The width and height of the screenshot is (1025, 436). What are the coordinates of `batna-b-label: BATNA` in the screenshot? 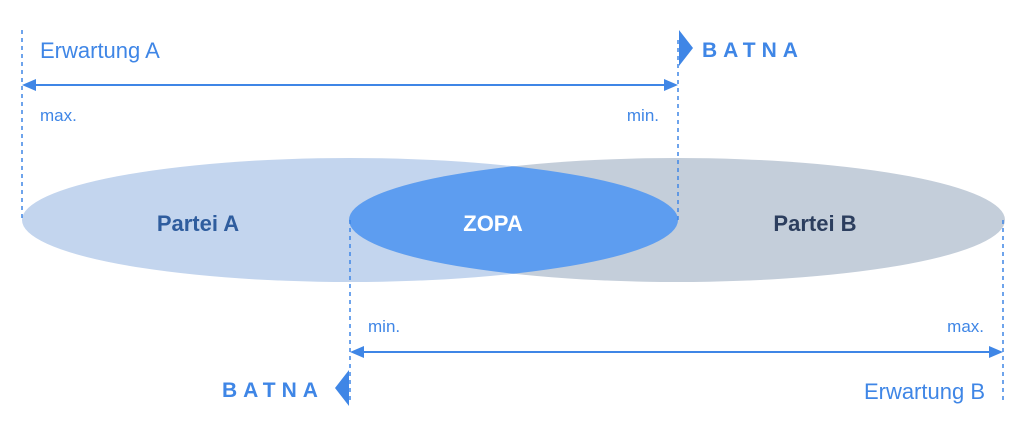 It's located at (273, 390).